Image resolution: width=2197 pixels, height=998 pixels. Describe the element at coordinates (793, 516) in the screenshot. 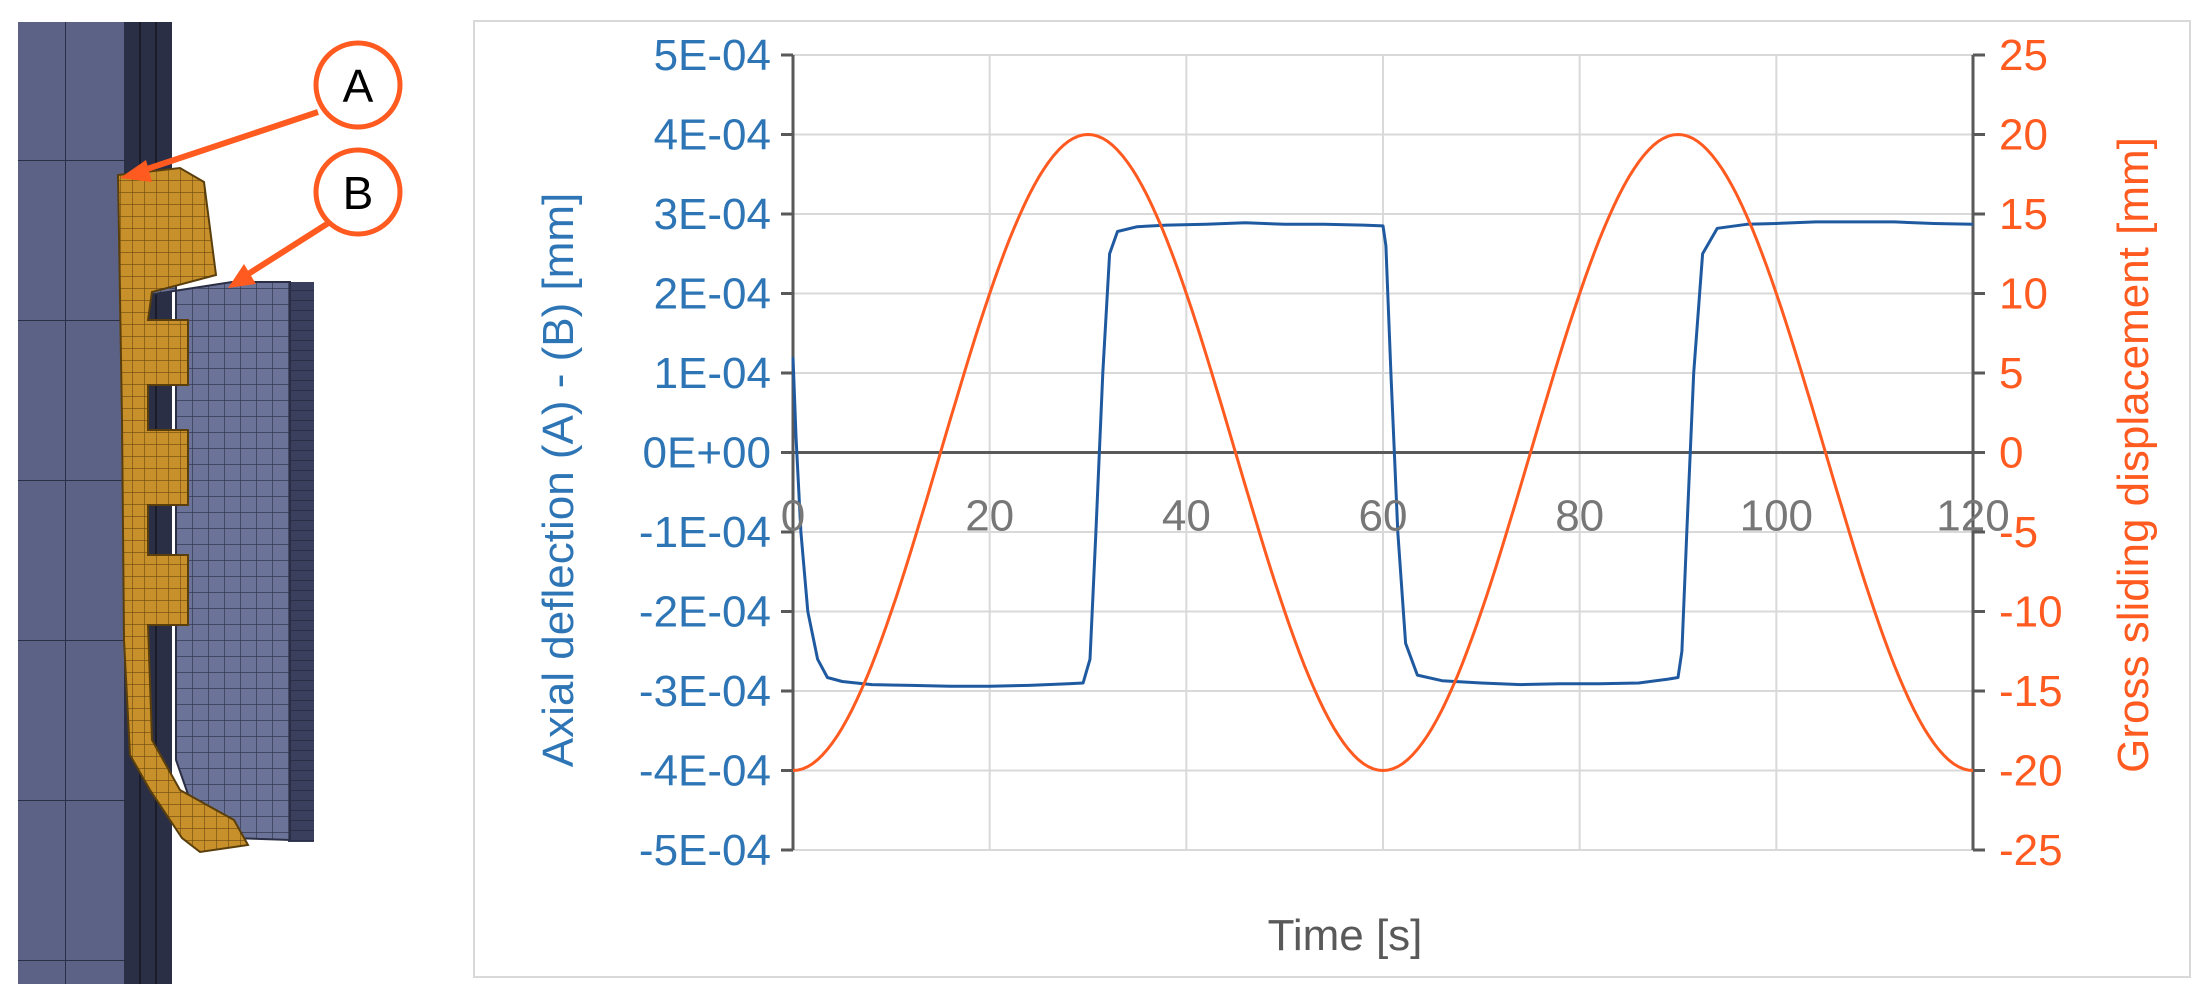

I see `x-tick-label: 0` at that location.